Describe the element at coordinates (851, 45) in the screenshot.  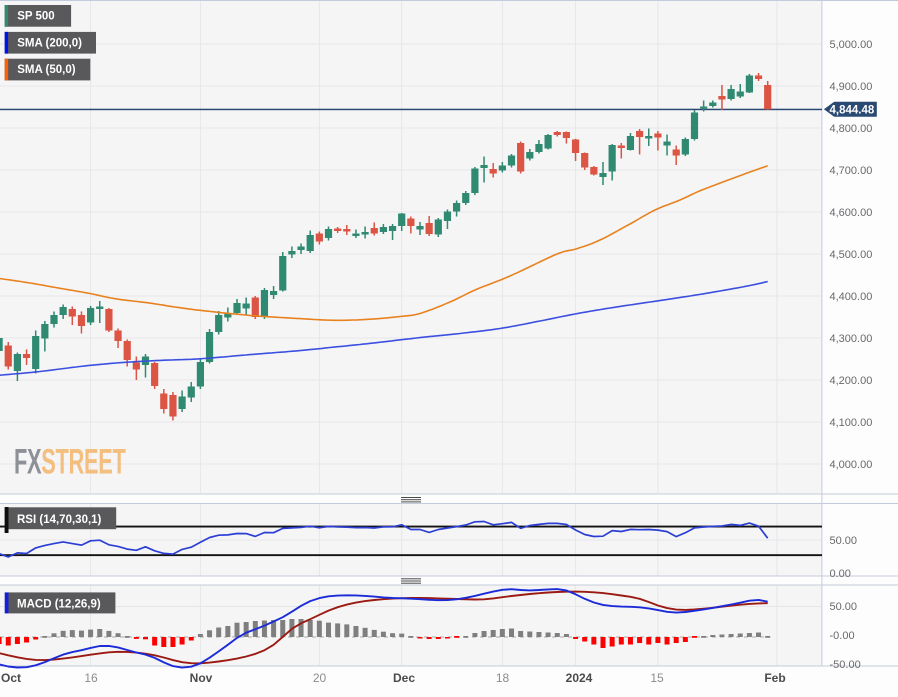
I see `svg-text: 5,000.00` at that location.